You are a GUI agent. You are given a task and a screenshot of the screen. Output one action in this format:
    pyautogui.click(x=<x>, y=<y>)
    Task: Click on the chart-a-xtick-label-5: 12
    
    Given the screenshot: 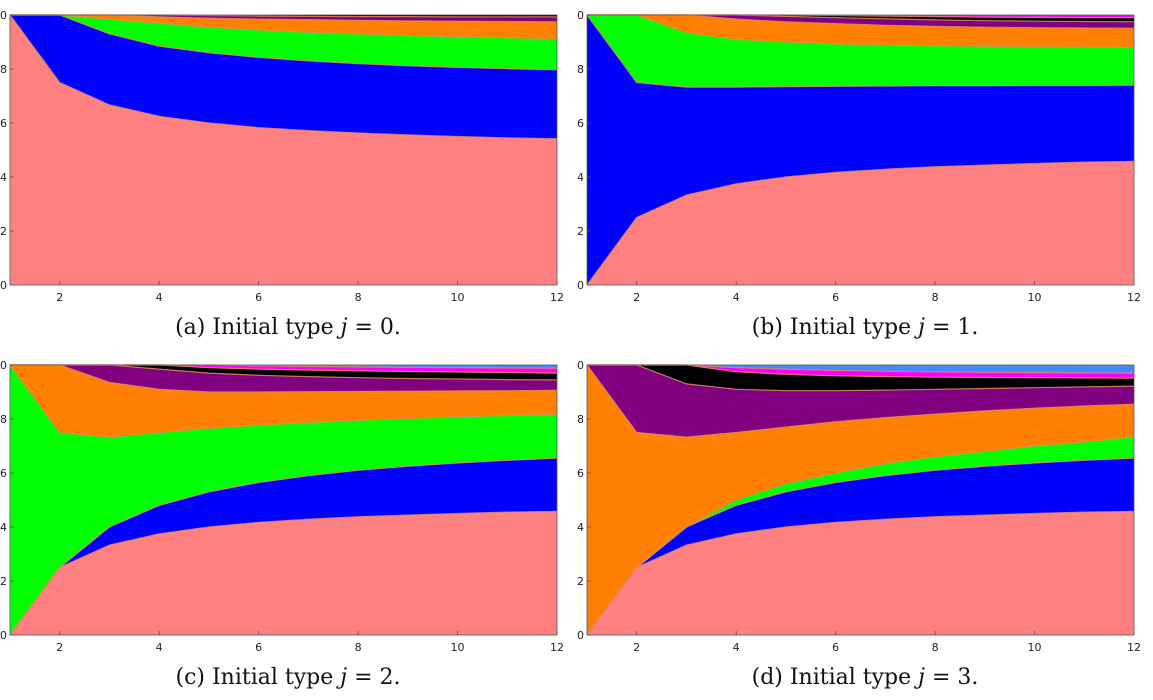 What is the action you would take?
    pyautogui.click(x=557, y=297)
    